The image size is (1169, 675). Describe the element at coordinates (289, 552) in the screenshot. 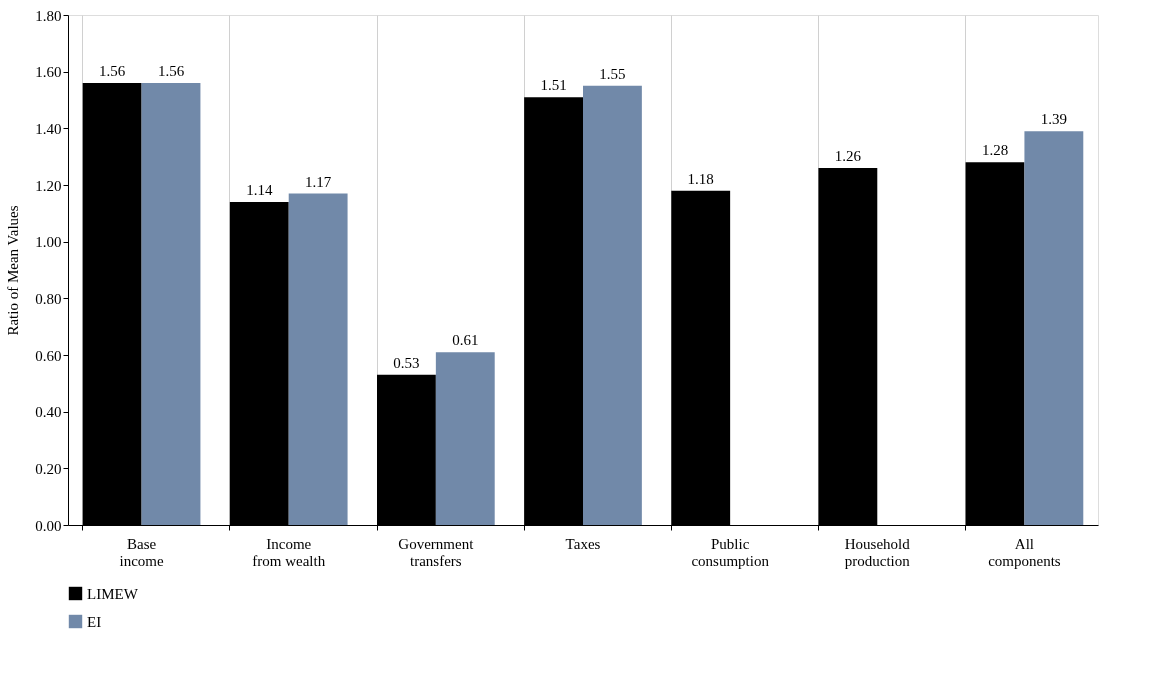

I see `x-tick-label: Income from wealth` at that location.